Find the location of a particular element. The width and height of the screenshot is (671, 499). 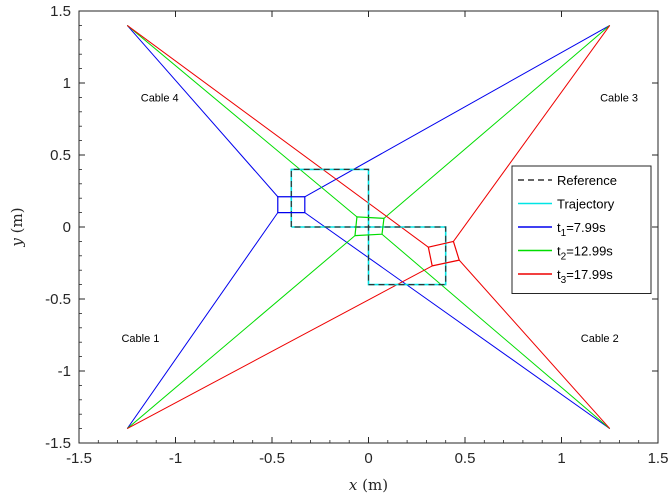

y-tick-label: -1 is located at coordinates (64, 371).